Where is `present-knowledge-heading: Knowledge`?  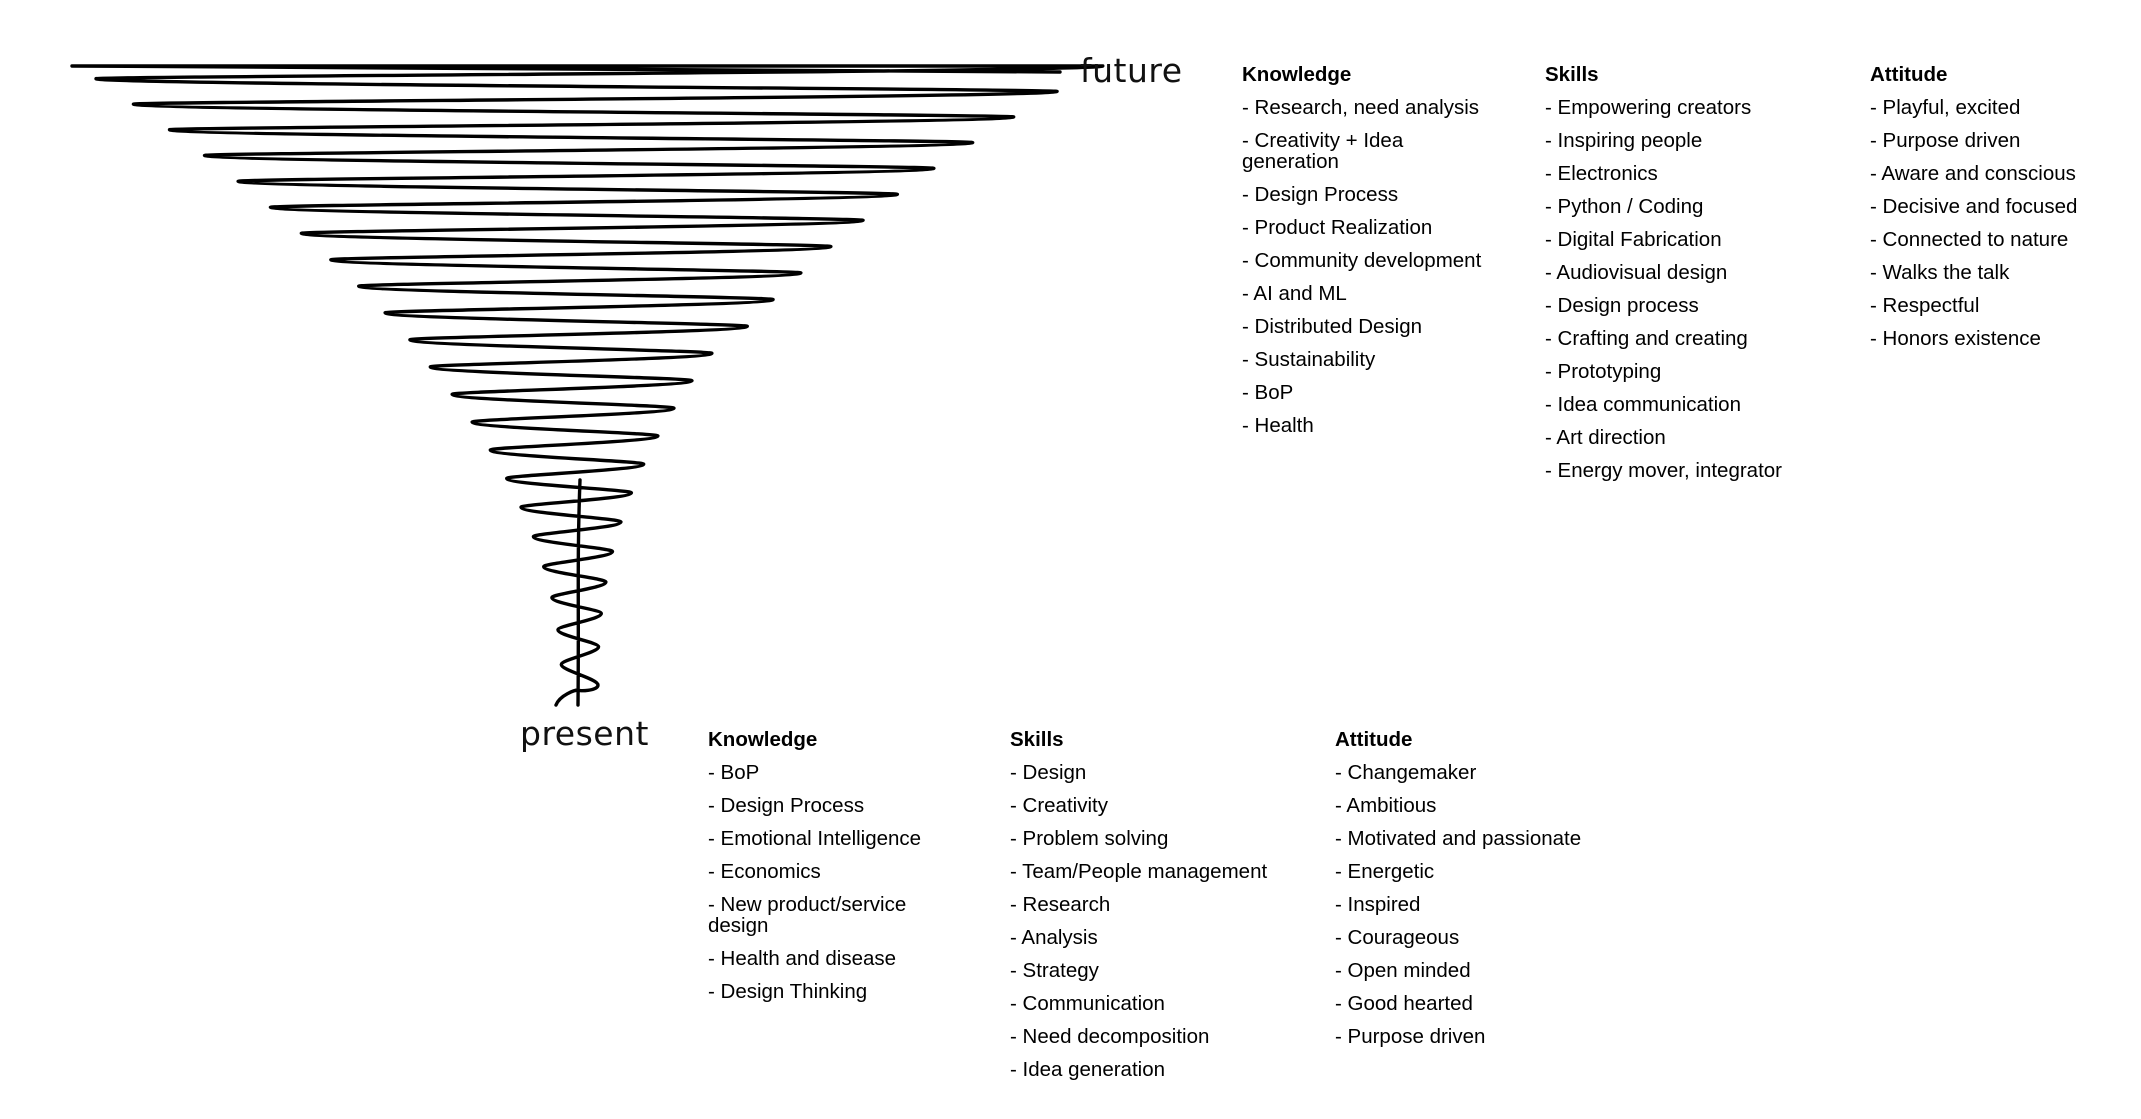 present-knowledge-heading: Knowledge is located at coordinates (763, 739).